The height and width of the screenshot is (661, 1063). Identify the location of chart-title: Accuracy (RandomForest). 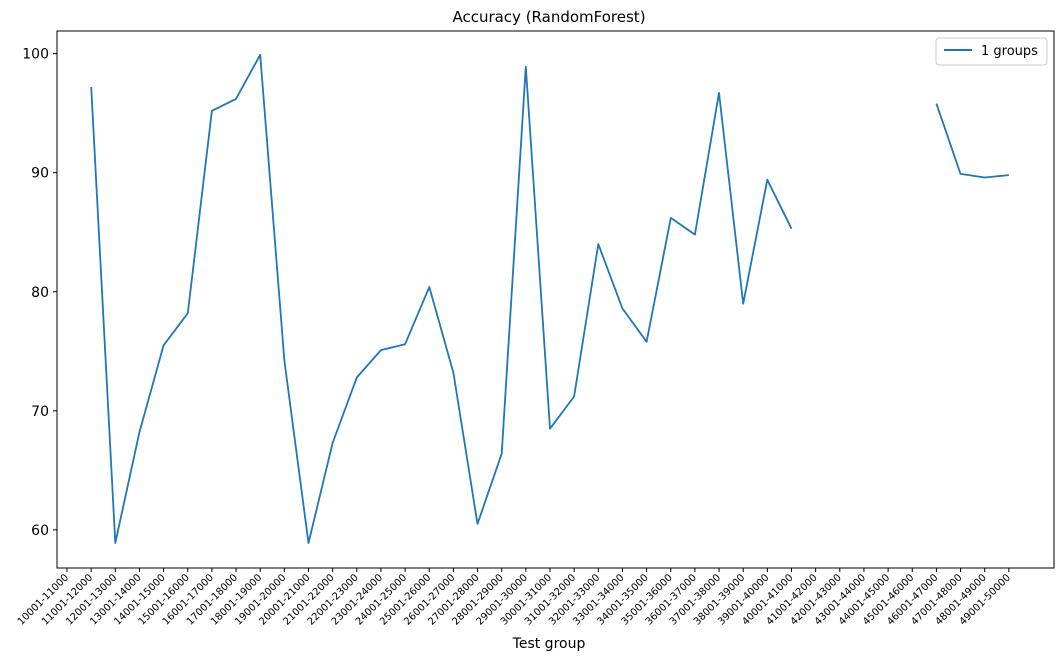
(548, 17).